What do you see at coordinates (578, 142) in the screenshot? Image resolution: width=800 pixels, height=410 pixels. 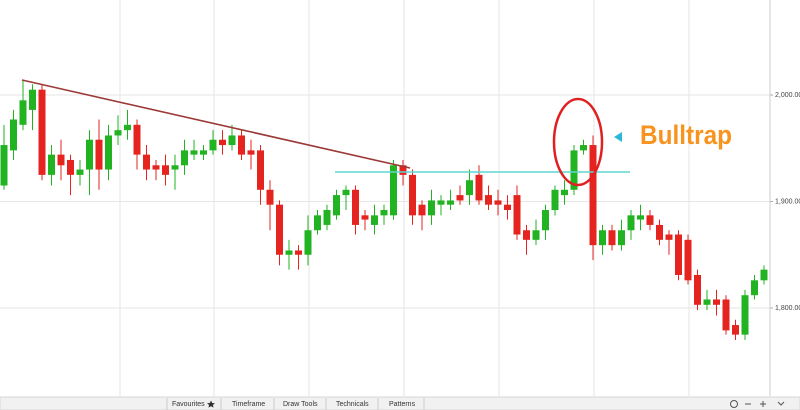 I see `highlight-ellipse` at bounding box center [578, 142].